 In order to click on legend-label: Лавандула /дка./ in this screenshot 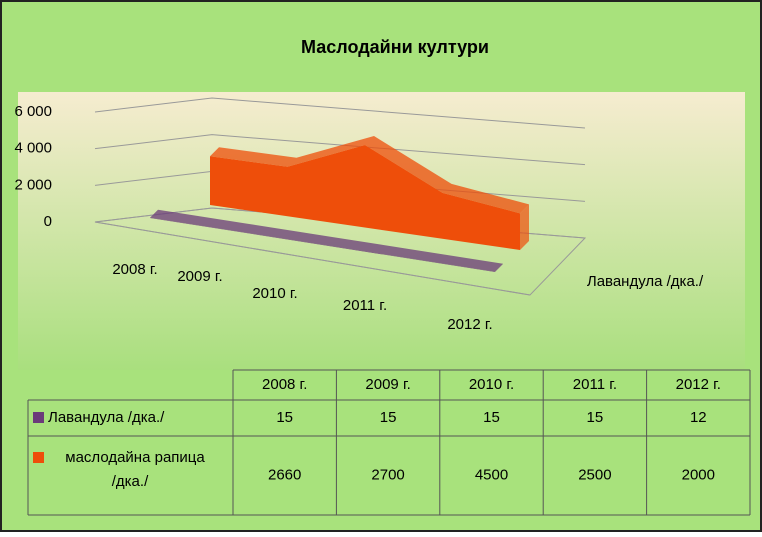, I will do `click(106, 417)`.